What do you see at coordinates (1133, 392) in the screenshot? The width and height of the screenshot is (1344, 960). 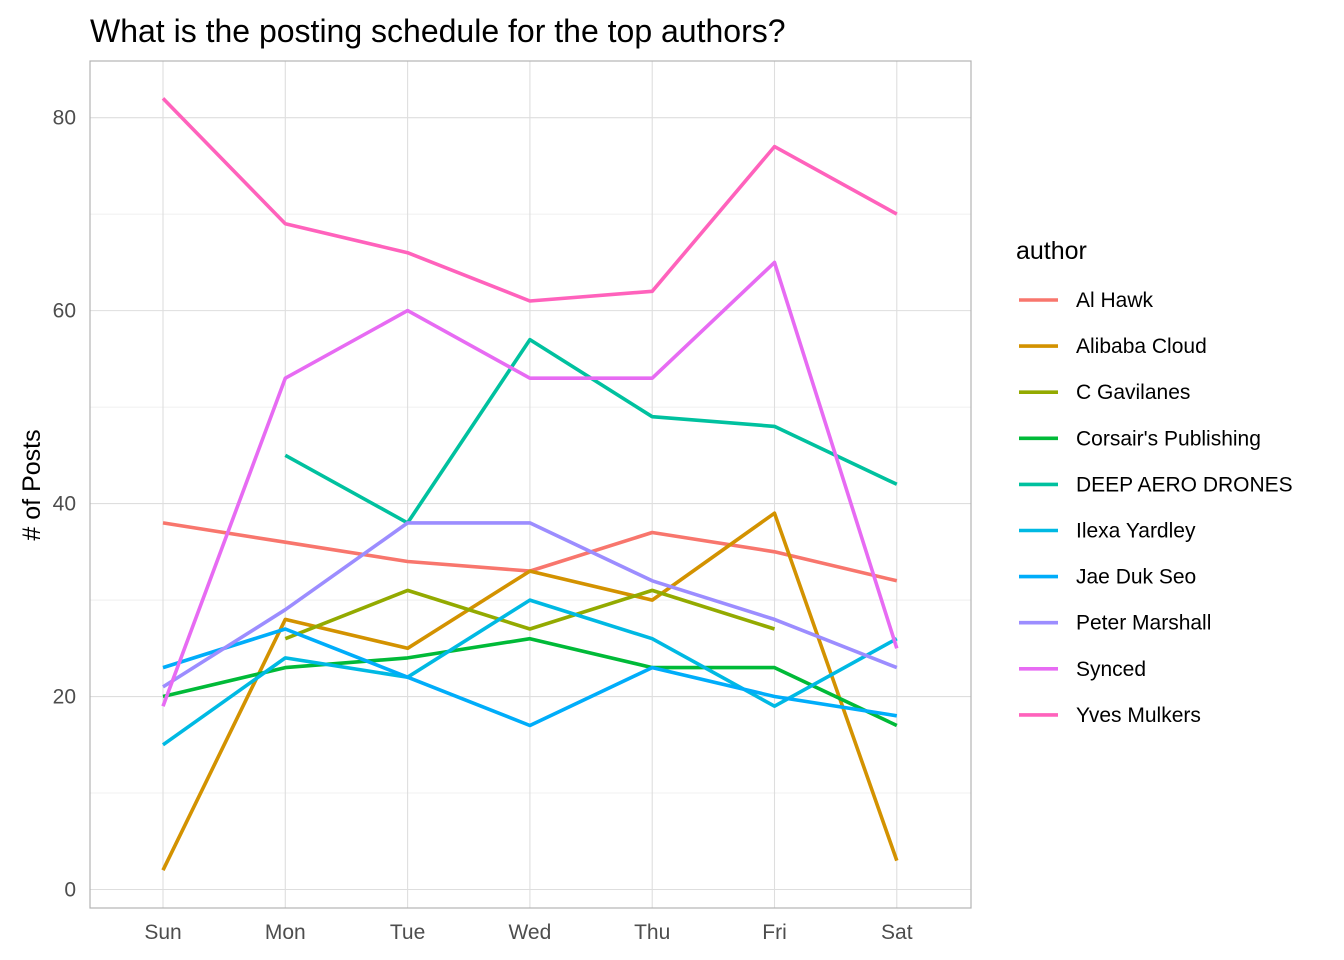 I see `legend-label: C Gavilanes` at bounding box center [1133, 392].